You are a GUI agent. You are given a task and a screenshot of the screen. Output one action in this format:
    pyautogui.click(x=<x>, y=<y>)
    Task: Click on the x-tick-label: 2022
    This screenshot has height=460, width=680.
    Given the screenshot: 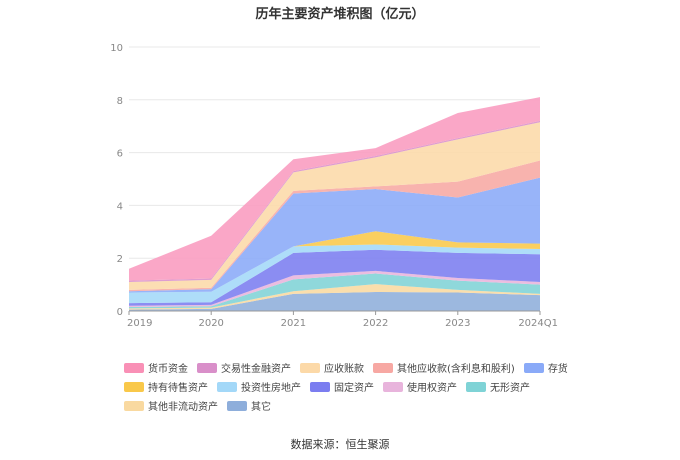 What is the action you would take?
    pyautogui.click(x=375, y=323)
    